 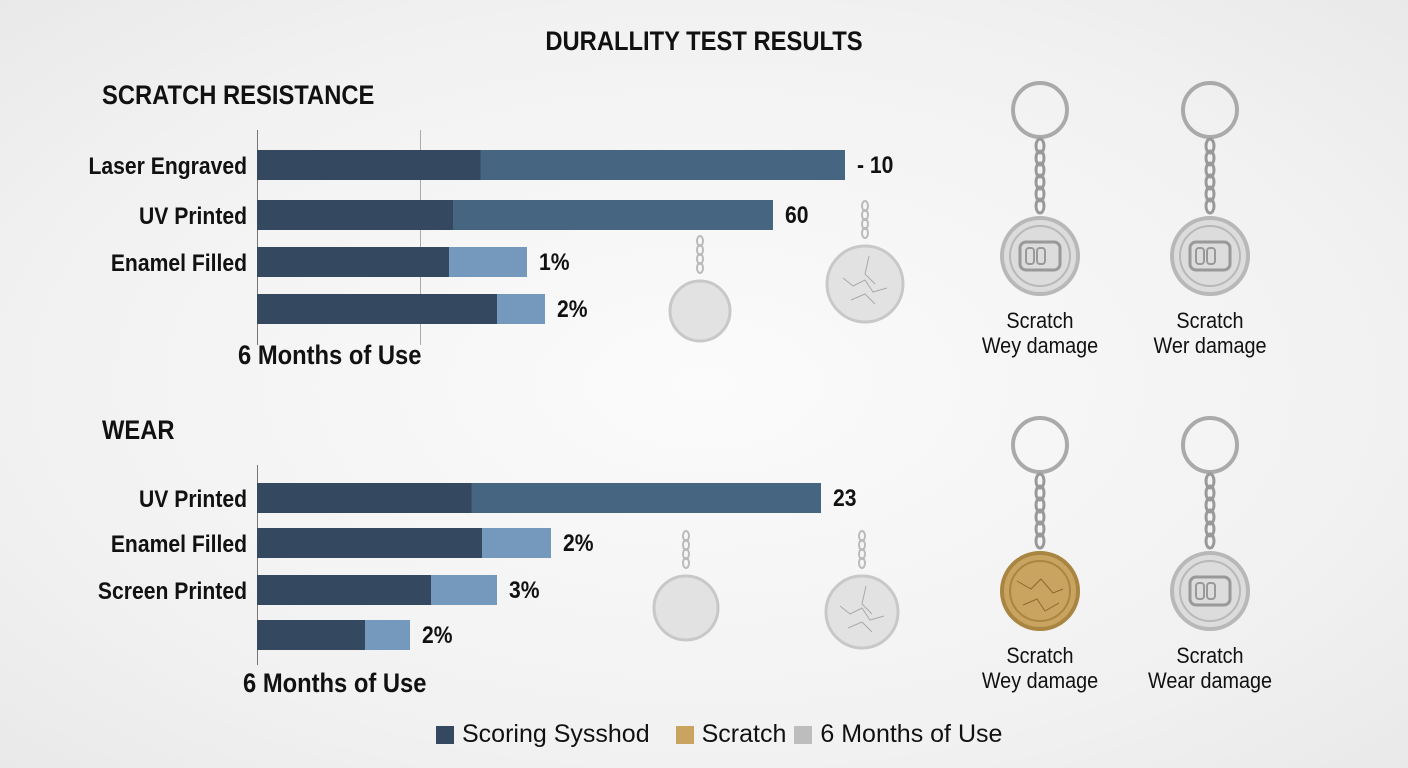 What do you see at coordinates (911, 734) in the screenshot?
I see `legend-label: 6 Months of Use` at bounding box center [911, 734].